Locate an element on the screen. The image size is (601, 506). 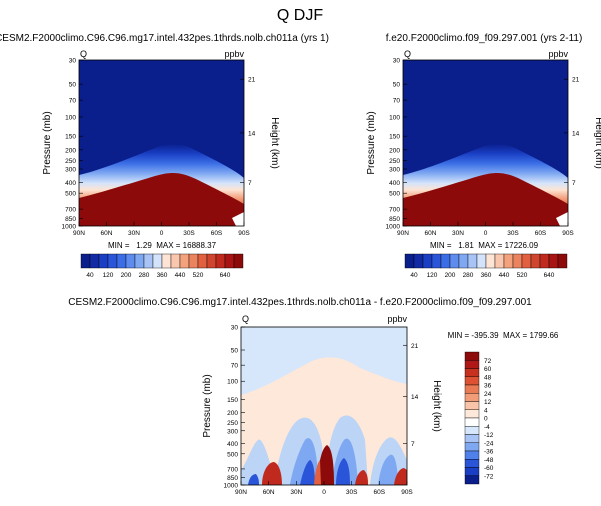
panel-c-colorbar-label: 48 is located at coordinates (488, 377).